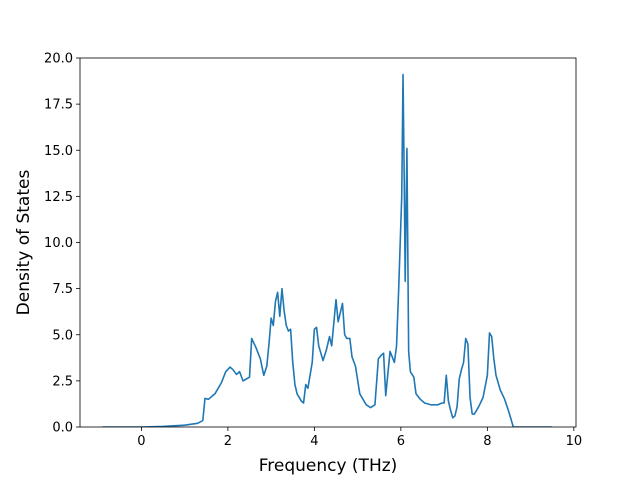 Image resolution: width=640 pixels, height=480 pixels. Describe the element at coordinates (141, 441) in the screenshot. I see `x-tick-label: 0` at that location.